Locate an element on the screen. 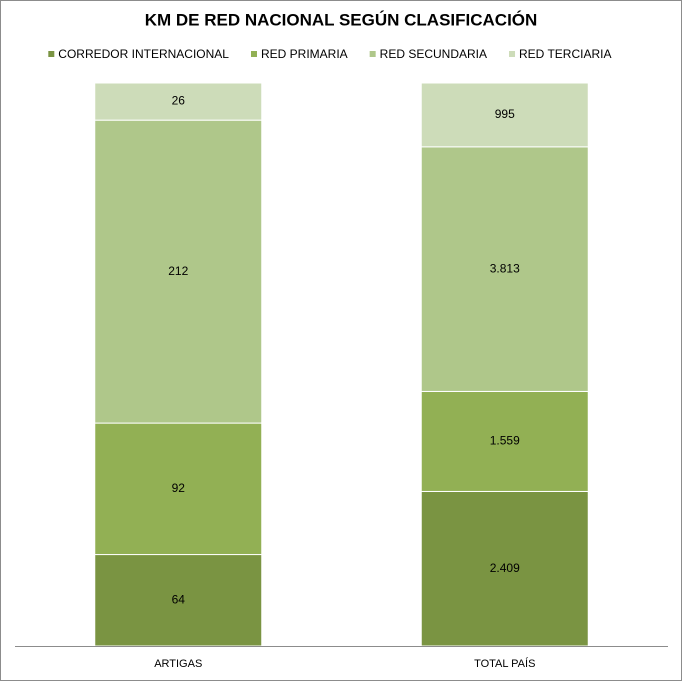  data-label: 212 is located at coordinates (178, 271).